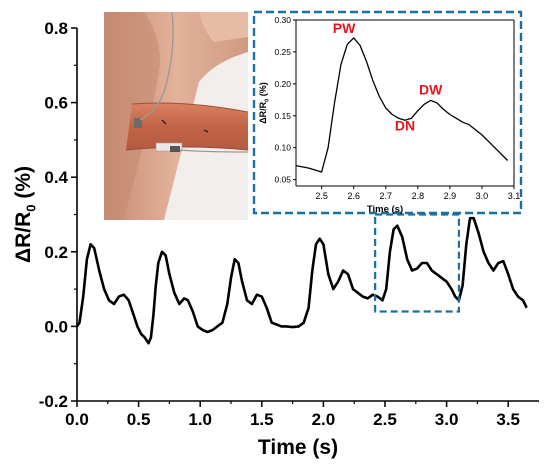 The image size is (550, 469). What do you see at coordinates (298, 447) in the screenshot?
I see `x-axis-title: Time (s)` at bounding box center [298, 447].